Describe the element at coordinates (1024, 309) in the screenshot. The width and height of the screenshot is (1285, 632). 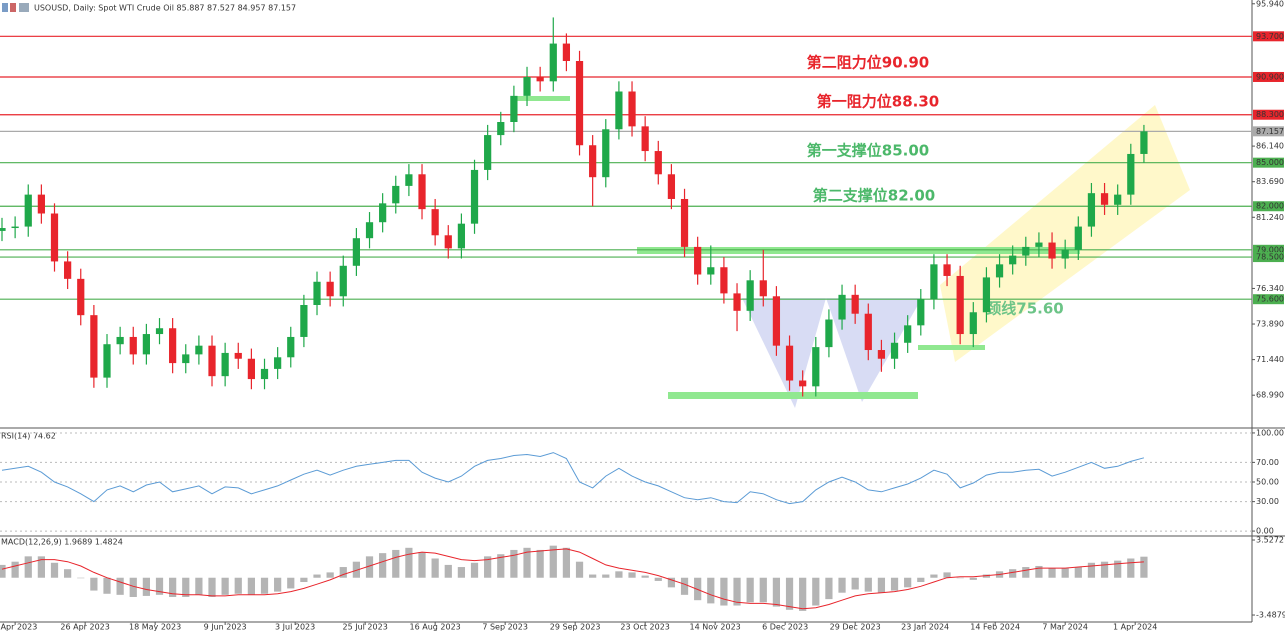
I see `annotation: 颈线75.60` at that location.